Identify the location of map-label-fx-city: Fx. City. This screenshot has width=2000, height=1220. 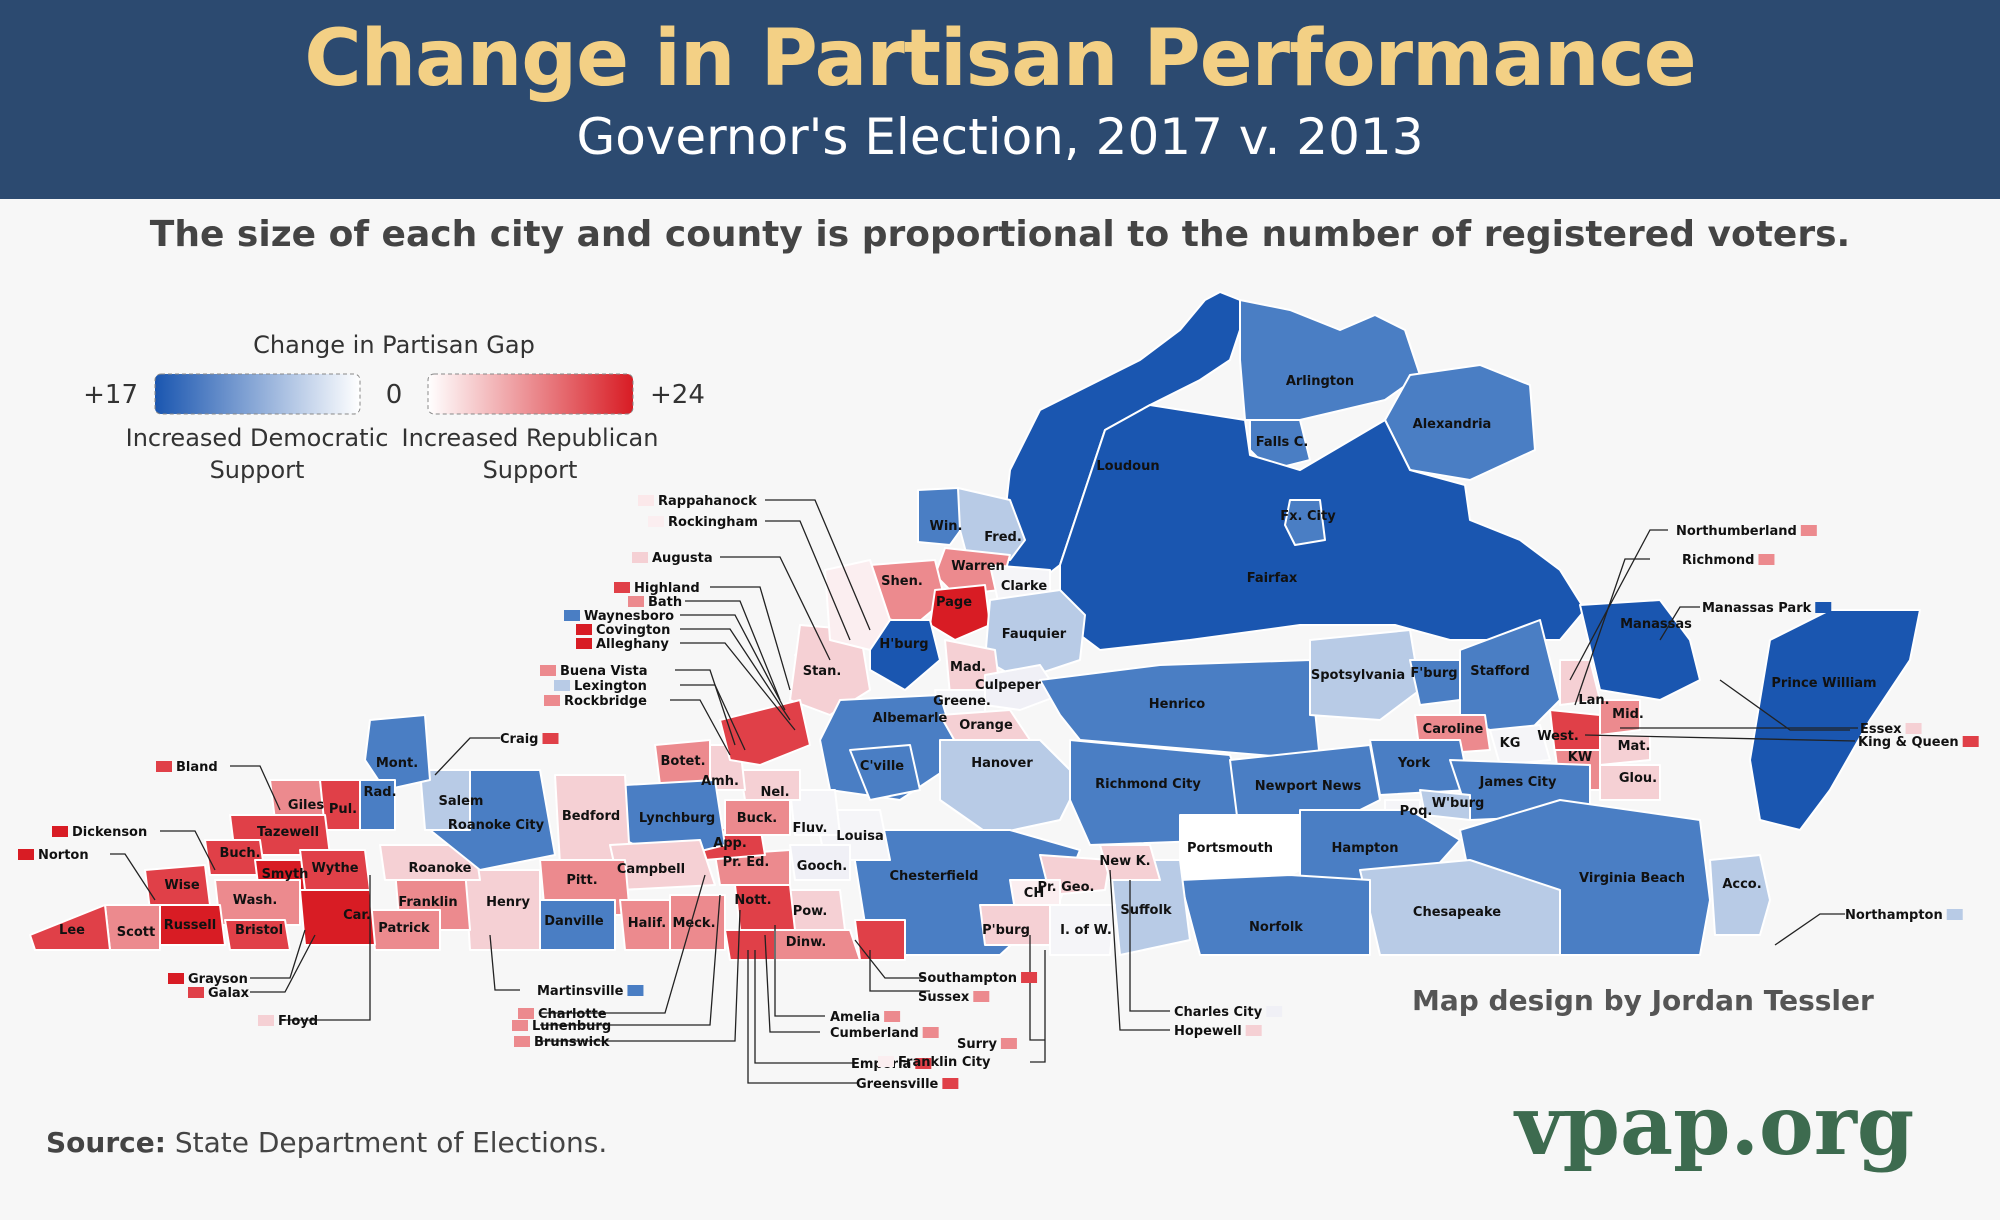
(1308, 516).